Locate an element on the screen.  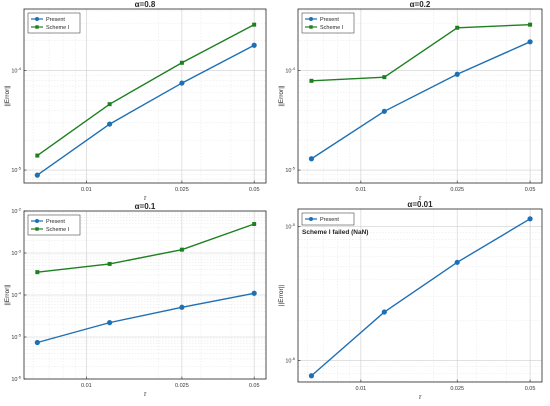
chart-title: α=0.1 is located at coordinates (145, 206).